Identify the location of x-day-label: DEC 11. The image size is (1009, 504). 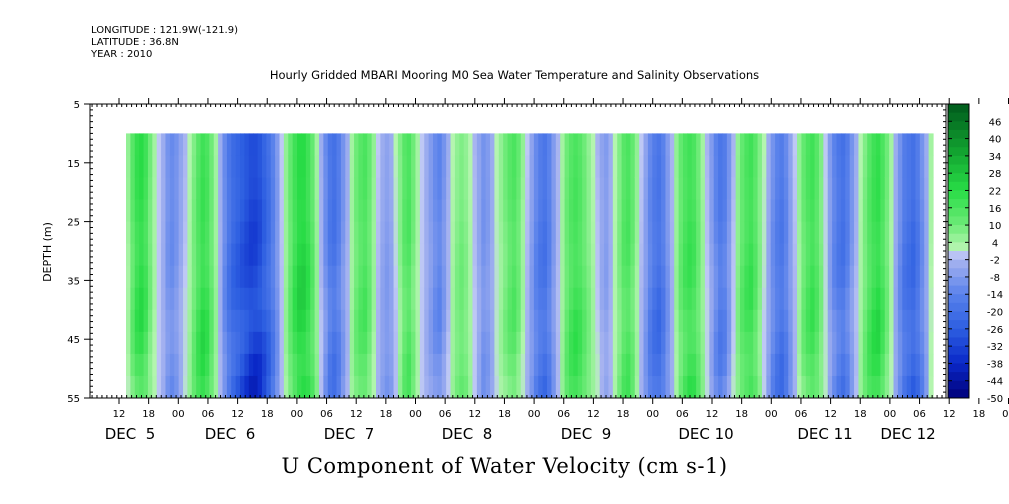
(824, 434).